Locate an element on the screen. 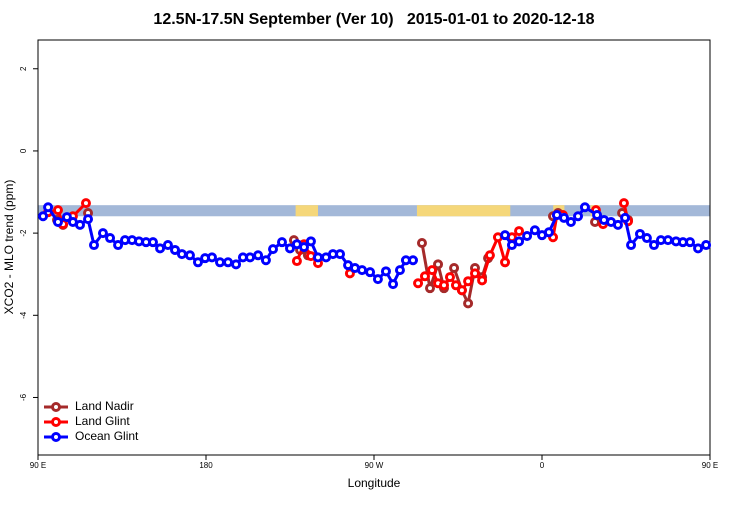 This screenshot has width=750, height=505. y-tick-label: -2 is located at coordinates (23, 233).